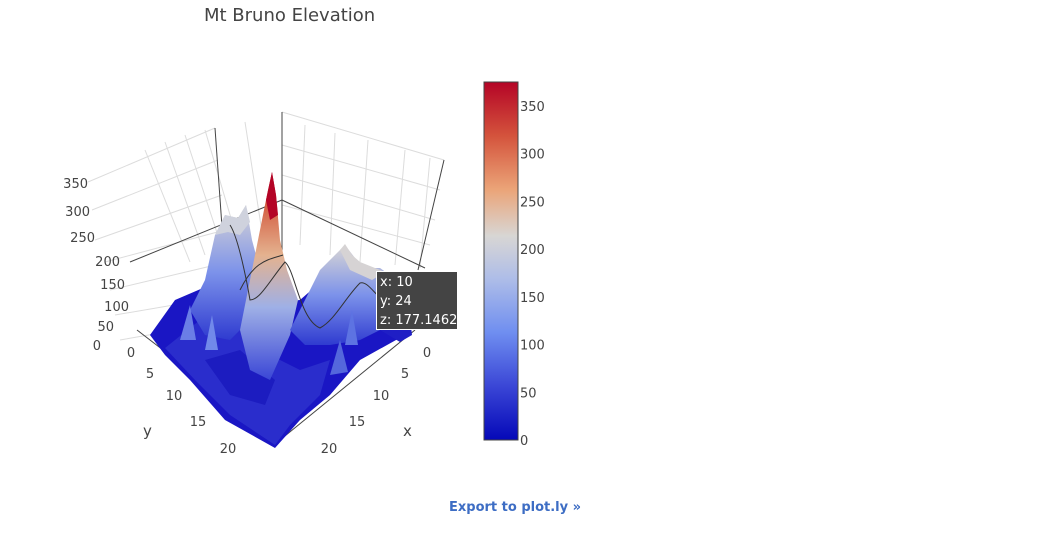 This screenshot has width=1059, height=536. What do you see at coordinates (75, 184) in the screenshot?
I see `z-tick-label: 350` at bounding box center [75, 184].